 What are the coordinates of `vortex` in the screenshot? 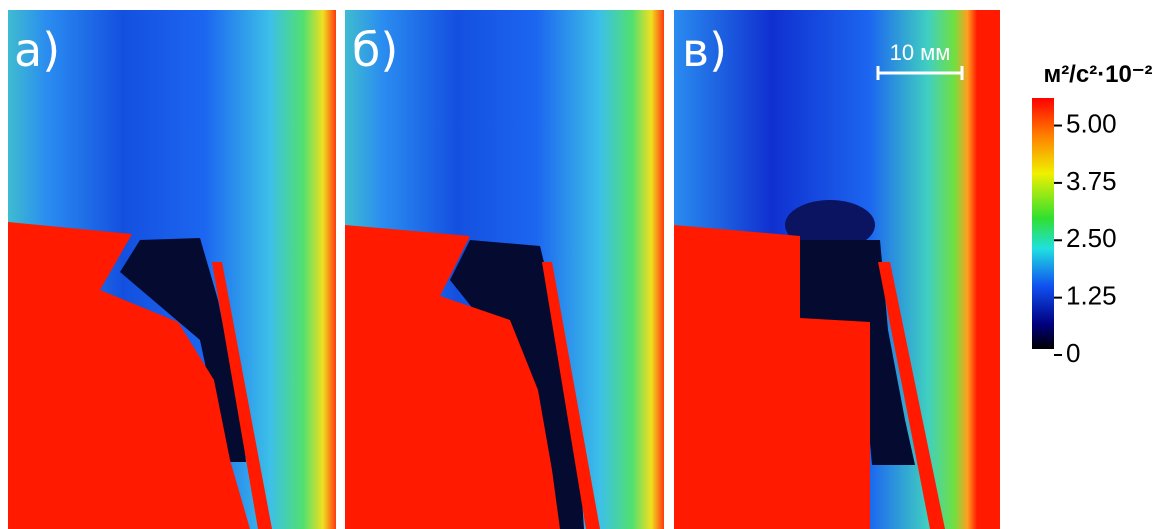 It's located at (830, 225).